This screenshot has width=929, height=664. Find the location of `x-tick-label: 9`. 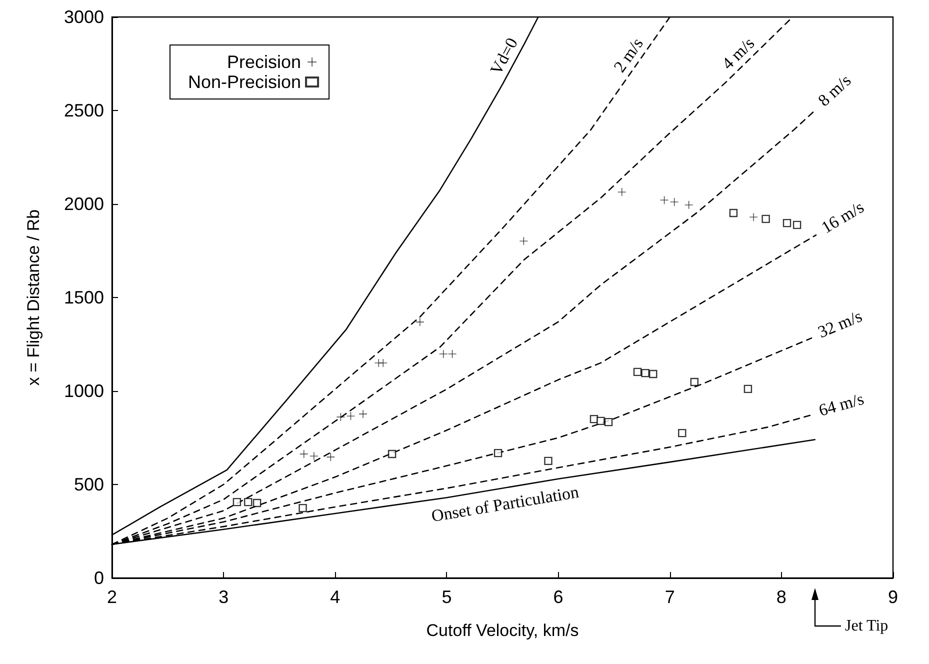

x-tick-label: 9 is located at coordinates (893, 597).